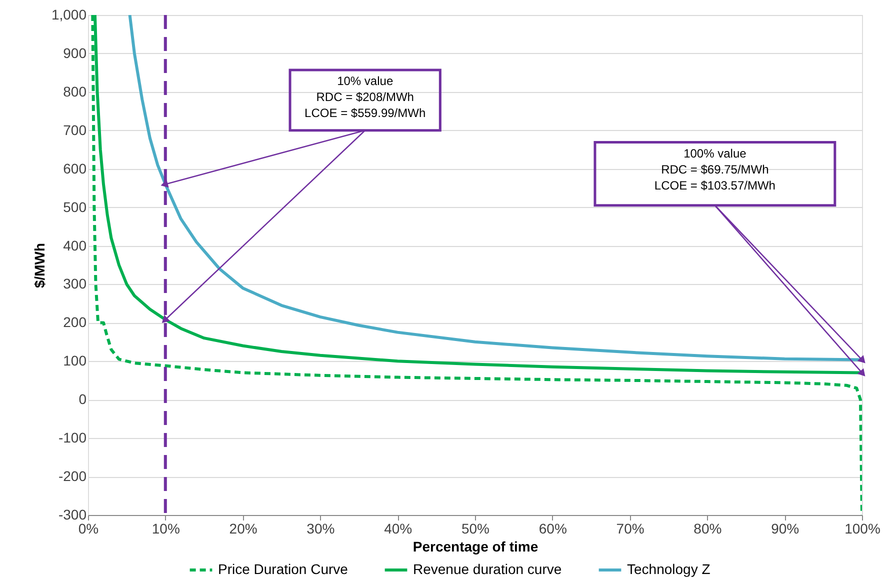  Describe the element at coordinates (69, 14) in the screenshot. I see `y-tick-label: 1,000` at that location.